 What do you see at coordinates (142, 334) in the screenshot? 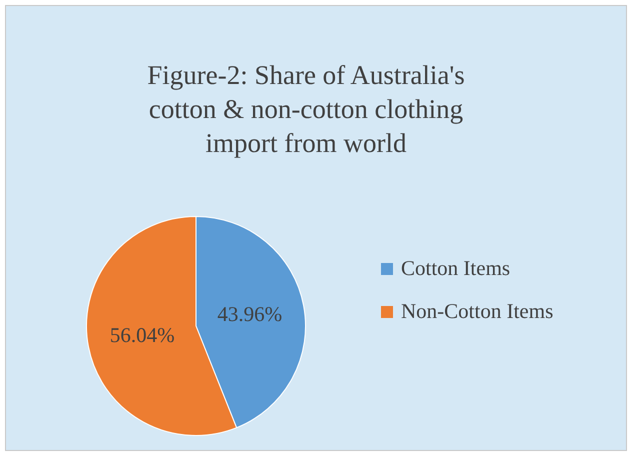
I see `data-label: 56.04%` at bounding box center [142, 334].